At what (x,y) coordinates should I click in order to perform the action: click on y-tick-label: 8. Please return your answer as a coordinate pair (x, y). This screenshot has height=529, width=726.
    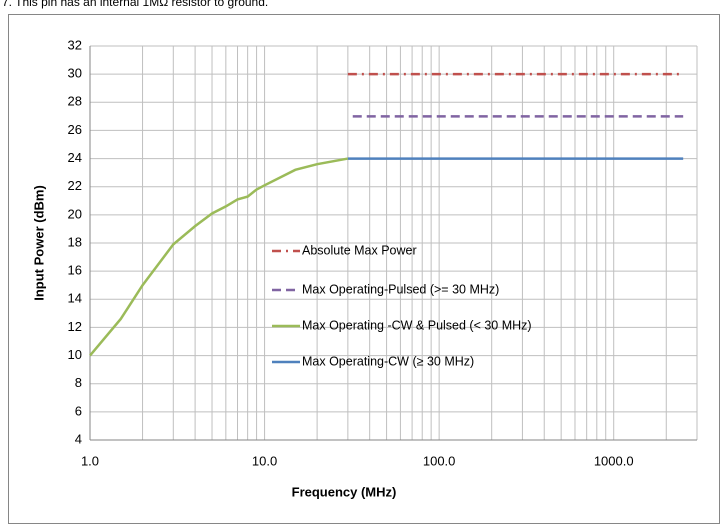
    Looking at the image, I should click on (78, 382).